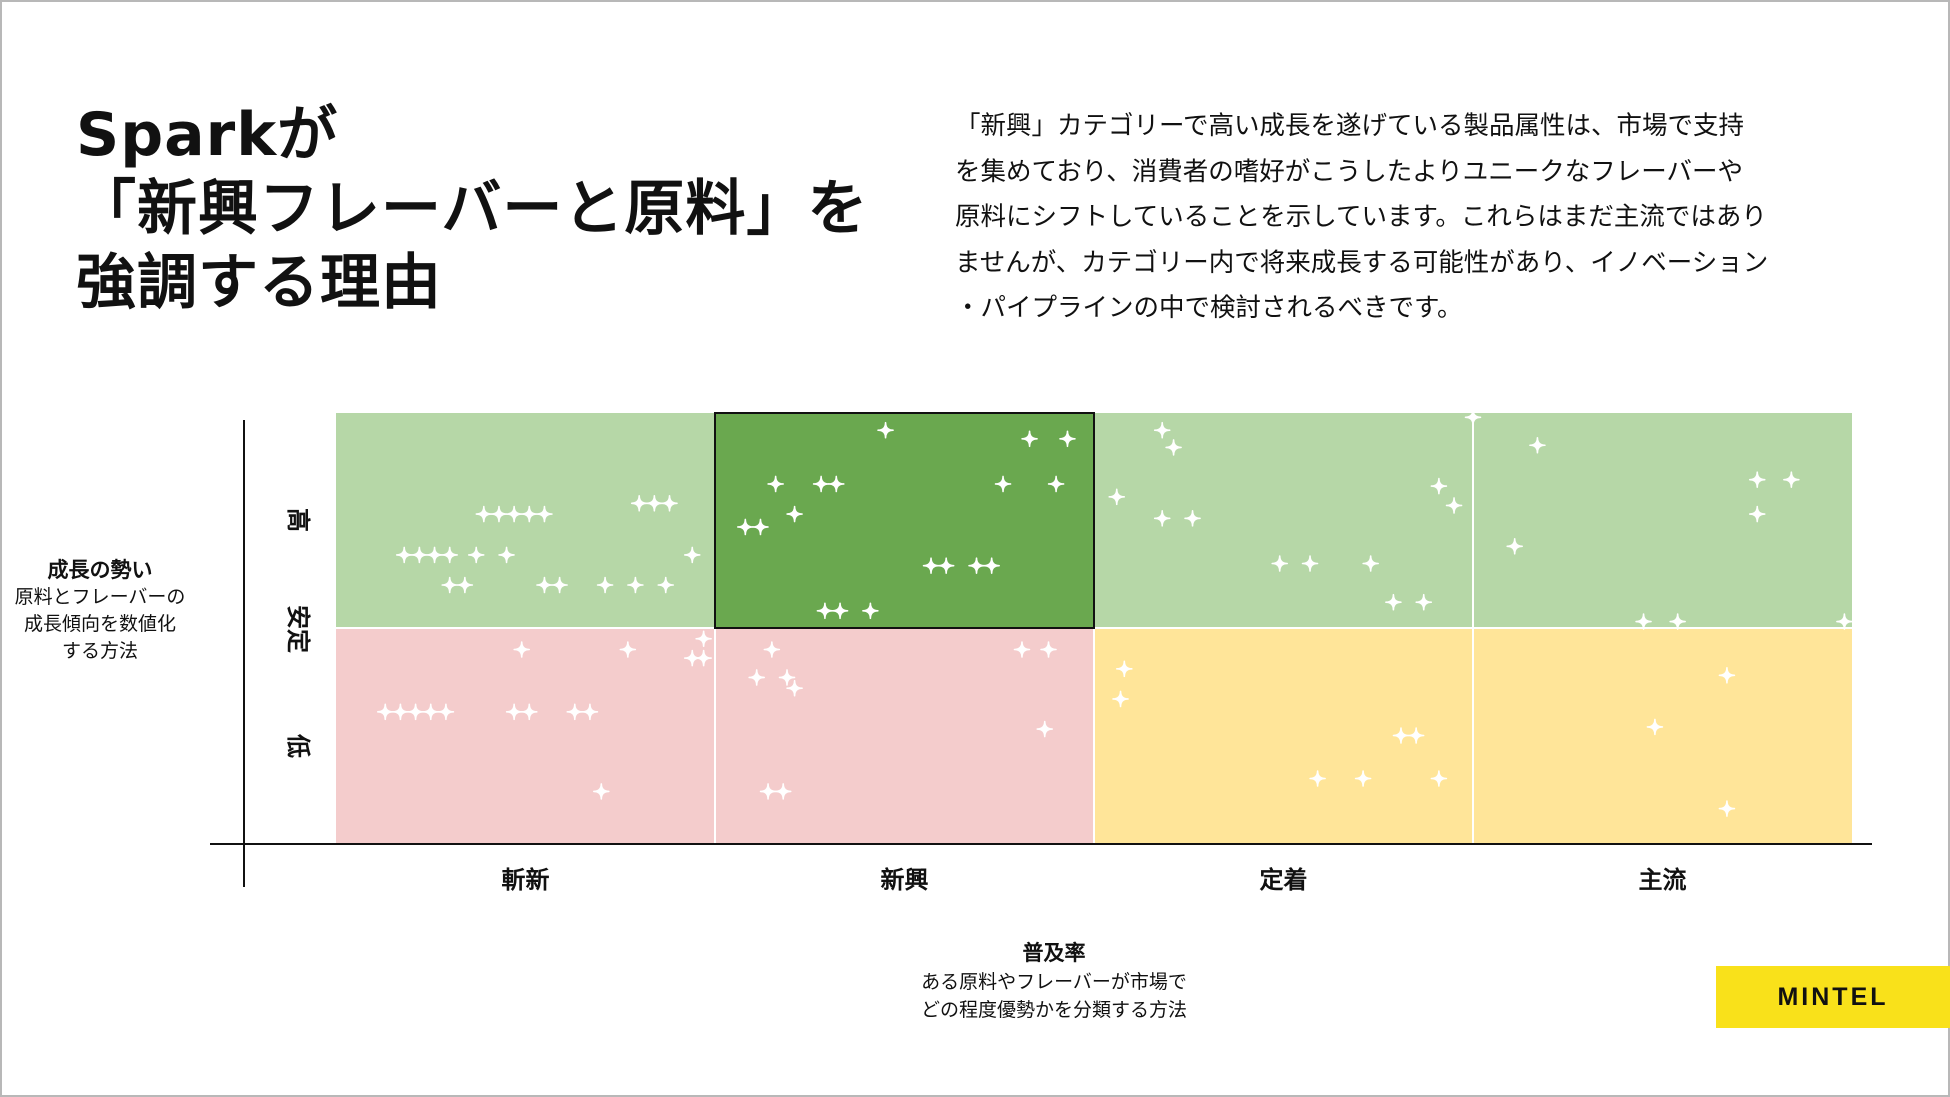 The width and height of the screenshot is (1950, 1097). I want to click on title-line: 強調する理由, so click(259, 283).